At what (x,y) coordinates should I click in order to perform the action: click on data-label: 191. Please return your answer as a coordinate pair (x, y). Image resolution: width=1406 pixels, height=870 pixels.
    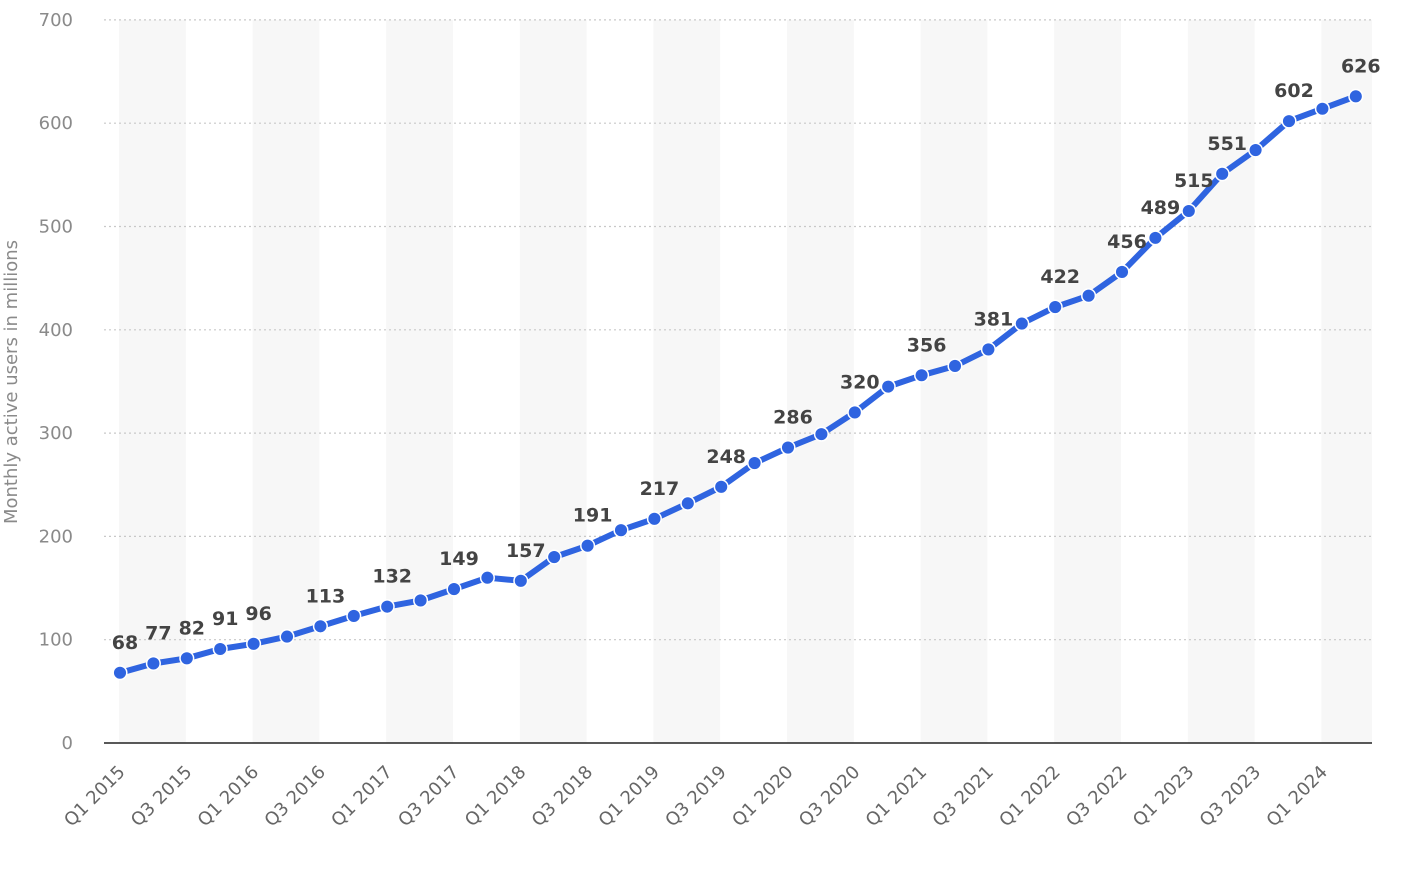
    Looking at the image, I should click on (593, 516).